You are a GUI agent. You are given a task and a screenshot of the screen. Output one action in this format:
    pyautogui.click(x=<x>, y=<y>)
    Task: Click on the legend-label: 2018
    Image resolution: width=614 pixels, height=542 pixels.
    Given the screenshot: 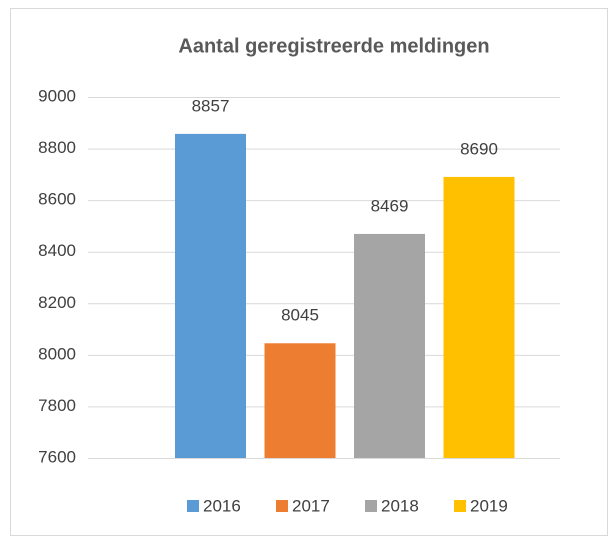 What is the action you would take?
    pyautogui.click(x=400, y=505)
    